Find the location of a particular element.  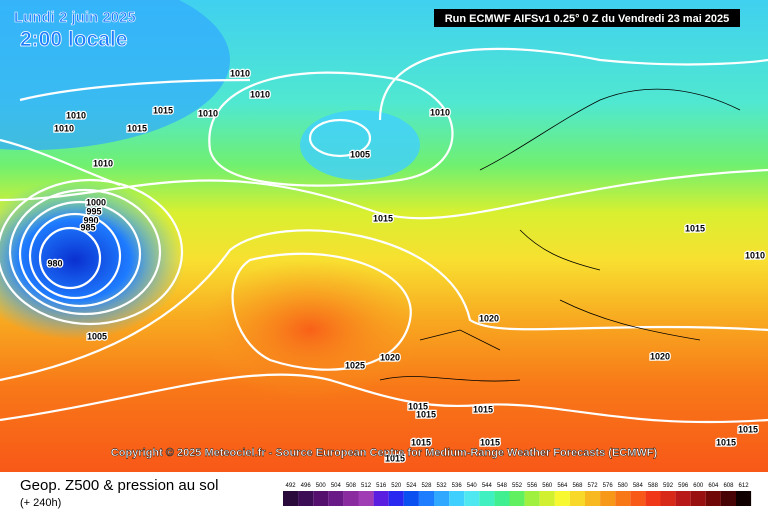

scale-label: 512 is located at coordinates (366, 486).